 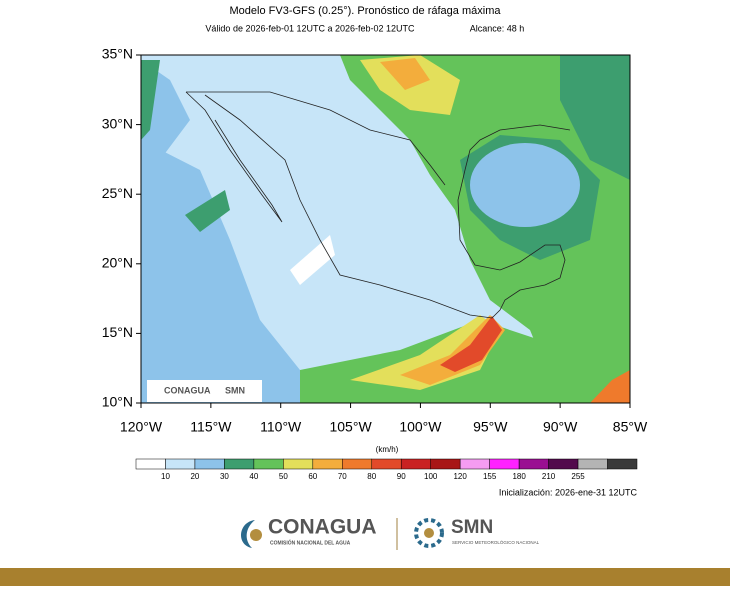 What do you see at coordinates (141, 427) in the screenshot?
I see `lon-label: 120°W` at bounding box center [141, 427].